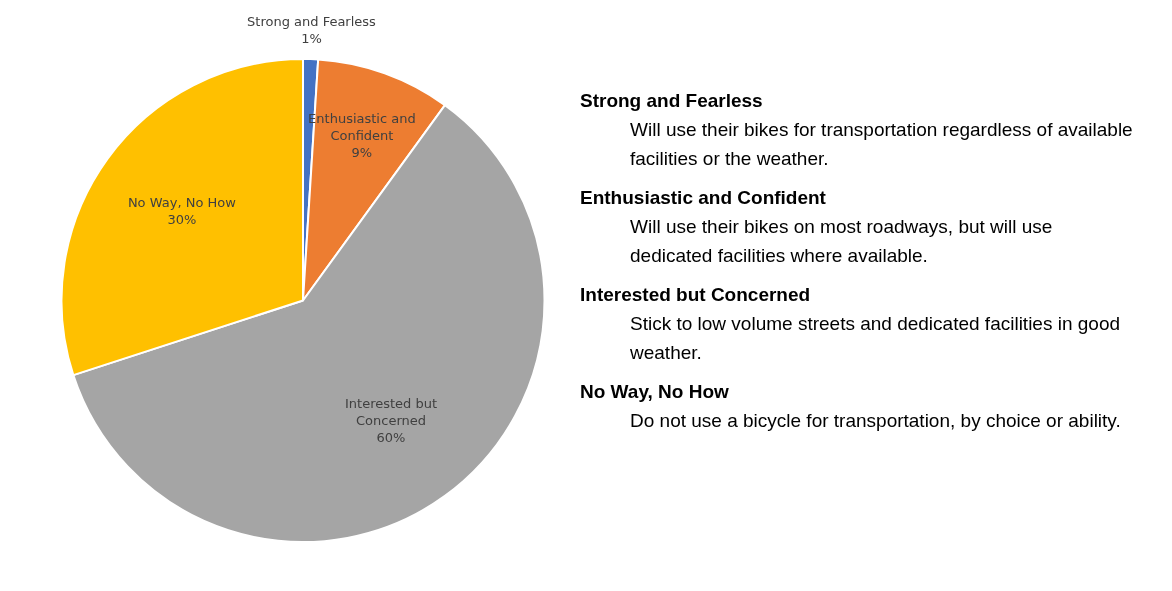  Describe the element at coordinates (881, 144) in the screenshot. I see `text: Will use their bikes for transportation regardless of available facilities or the weather.` at that location.